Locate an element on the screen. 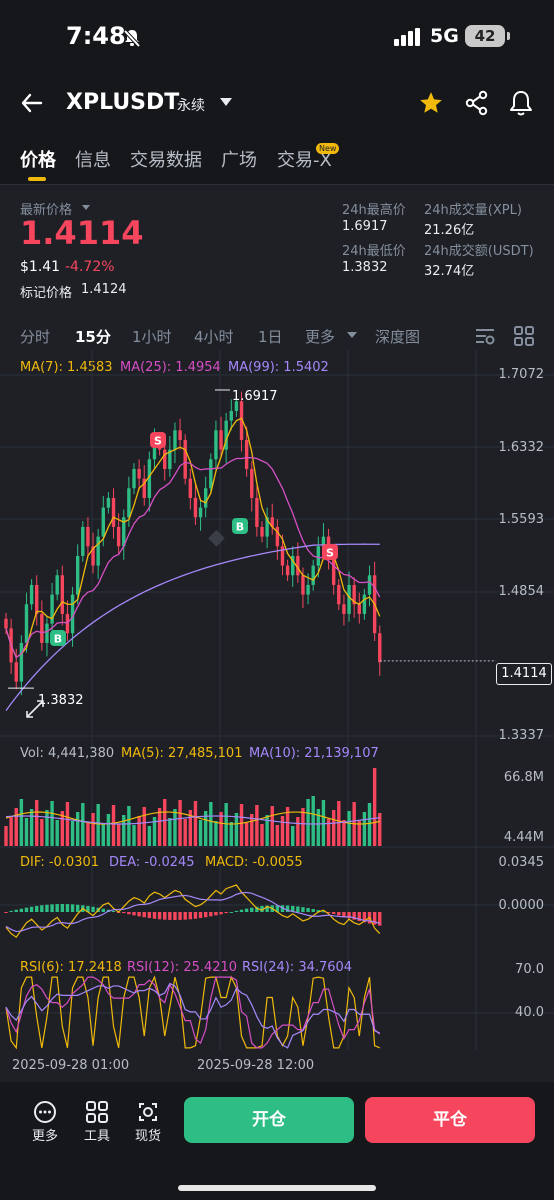 The height and width of the screenshot is (1200, 554). back-arrow-icon is located at coordinates (32, 103).